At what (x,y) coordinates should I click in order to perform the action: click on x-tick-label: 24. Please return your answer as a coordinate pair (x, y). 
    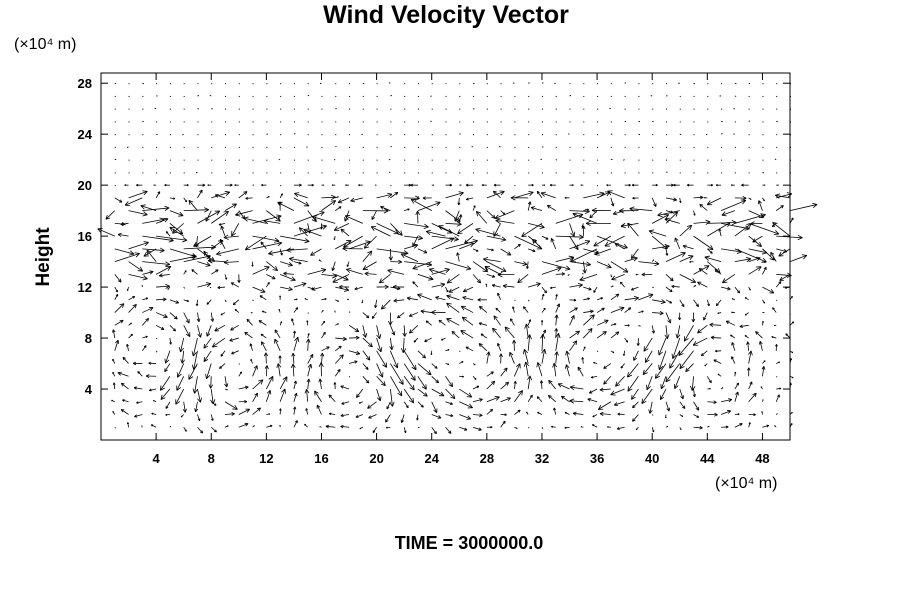
    Looking at the image, I should click on (431, 458).